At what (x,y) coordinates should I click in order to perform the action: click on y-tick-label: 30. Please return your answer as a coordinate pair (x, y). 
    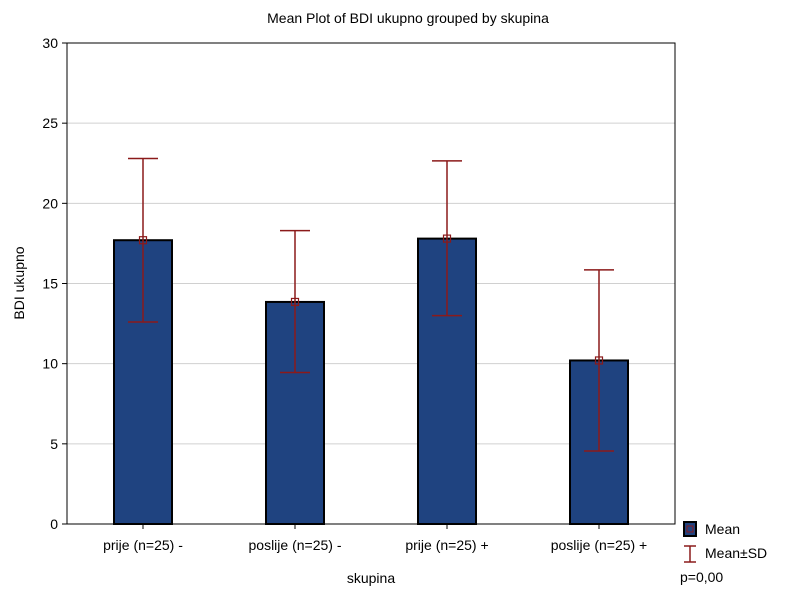
    Looking at the image, I should click on (50, 43).